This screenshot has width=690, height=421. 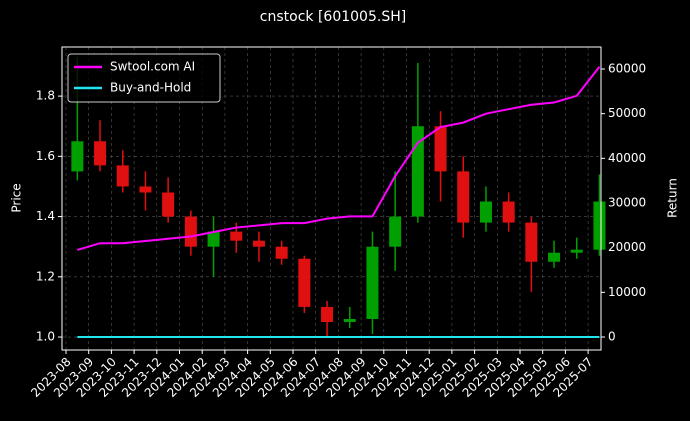 I want to click on y2-tick-label: 10000, so click(x=627, y=292).